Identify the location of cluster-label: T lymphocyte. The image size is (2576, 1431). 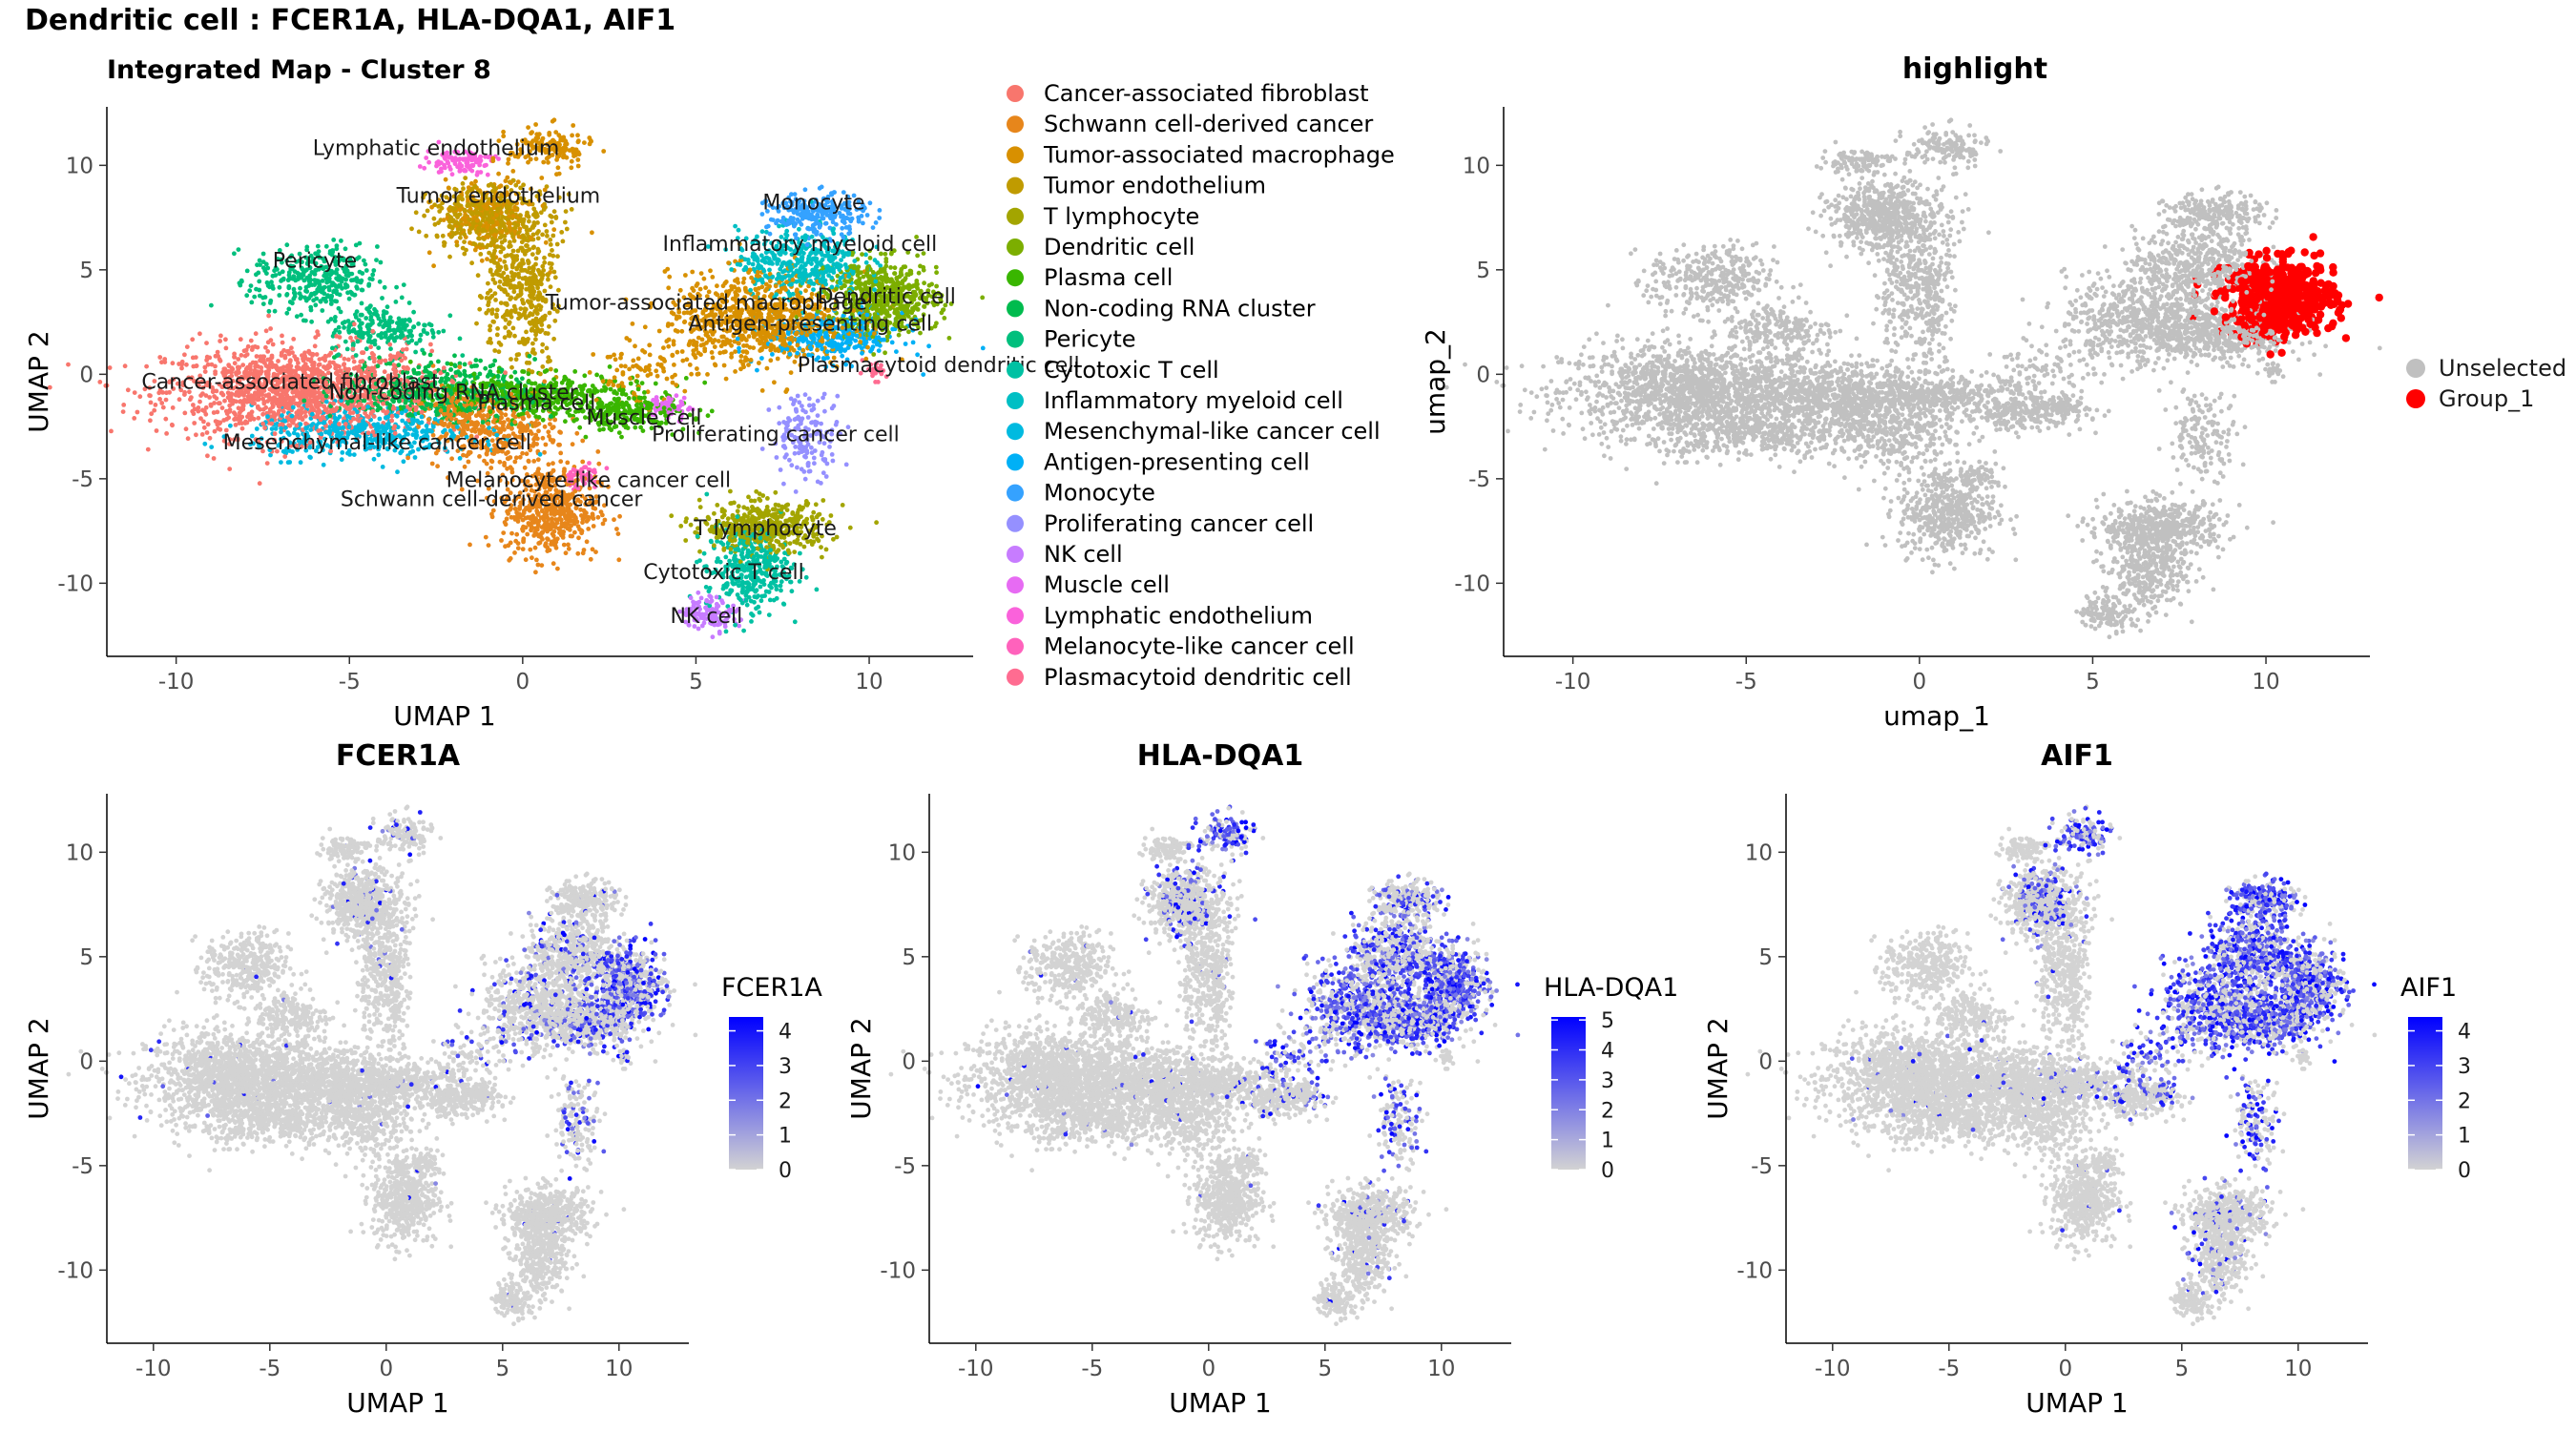
(765, 529).